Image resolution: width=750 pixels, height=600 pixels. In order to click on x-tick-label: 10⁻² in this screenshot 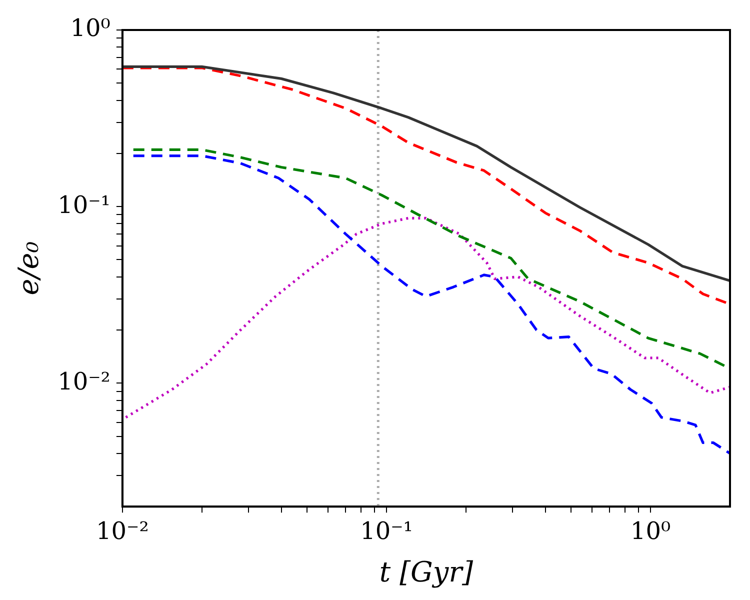, I will do `click(122, 531)`.